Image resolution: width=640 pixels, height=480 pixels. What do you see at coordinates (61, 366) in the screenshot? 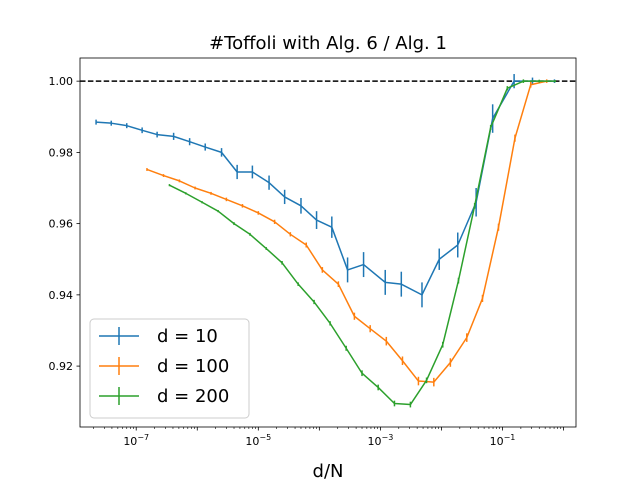
I see `y-tick-label: 0.92` at bounding box center [61, 366].